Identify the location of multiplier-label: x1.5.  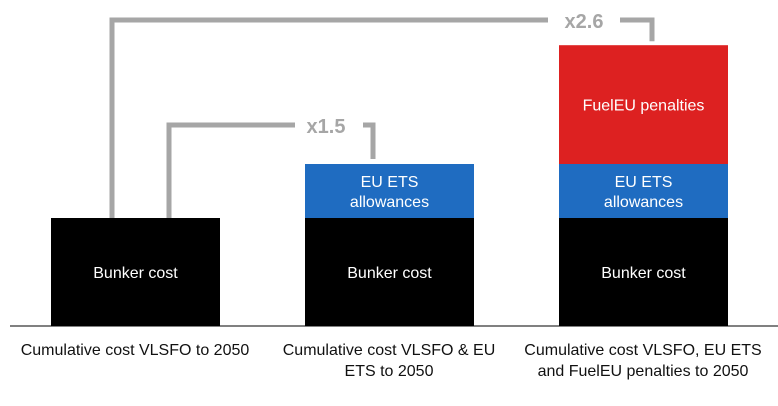
(326, 127).